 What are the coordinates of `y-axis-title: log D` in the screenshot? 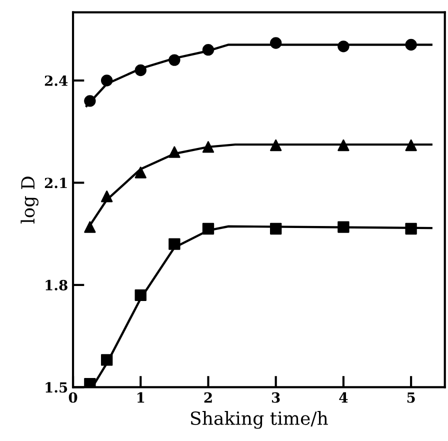 It's located at (29, 200).